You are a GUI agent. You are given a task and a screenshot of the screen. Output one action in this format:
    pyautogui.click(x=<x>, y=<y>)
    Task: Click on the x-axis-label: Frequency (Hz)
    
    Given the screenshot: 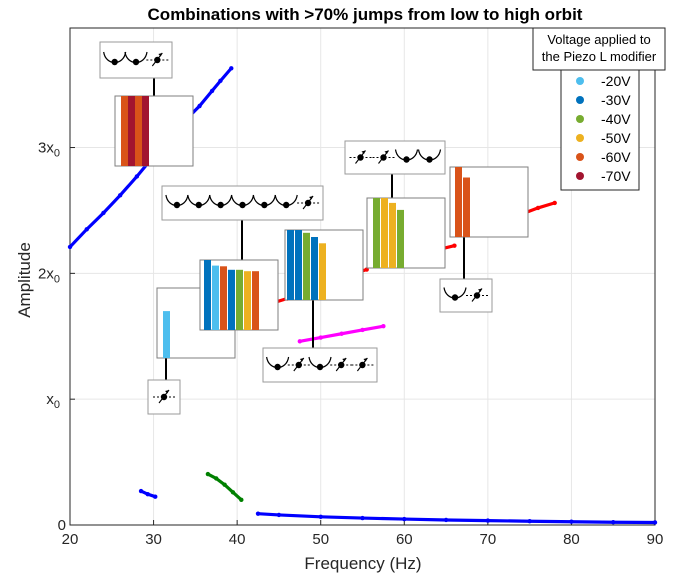 What is the action you would take?
    pyautogui.click(x=362, y=563)
    